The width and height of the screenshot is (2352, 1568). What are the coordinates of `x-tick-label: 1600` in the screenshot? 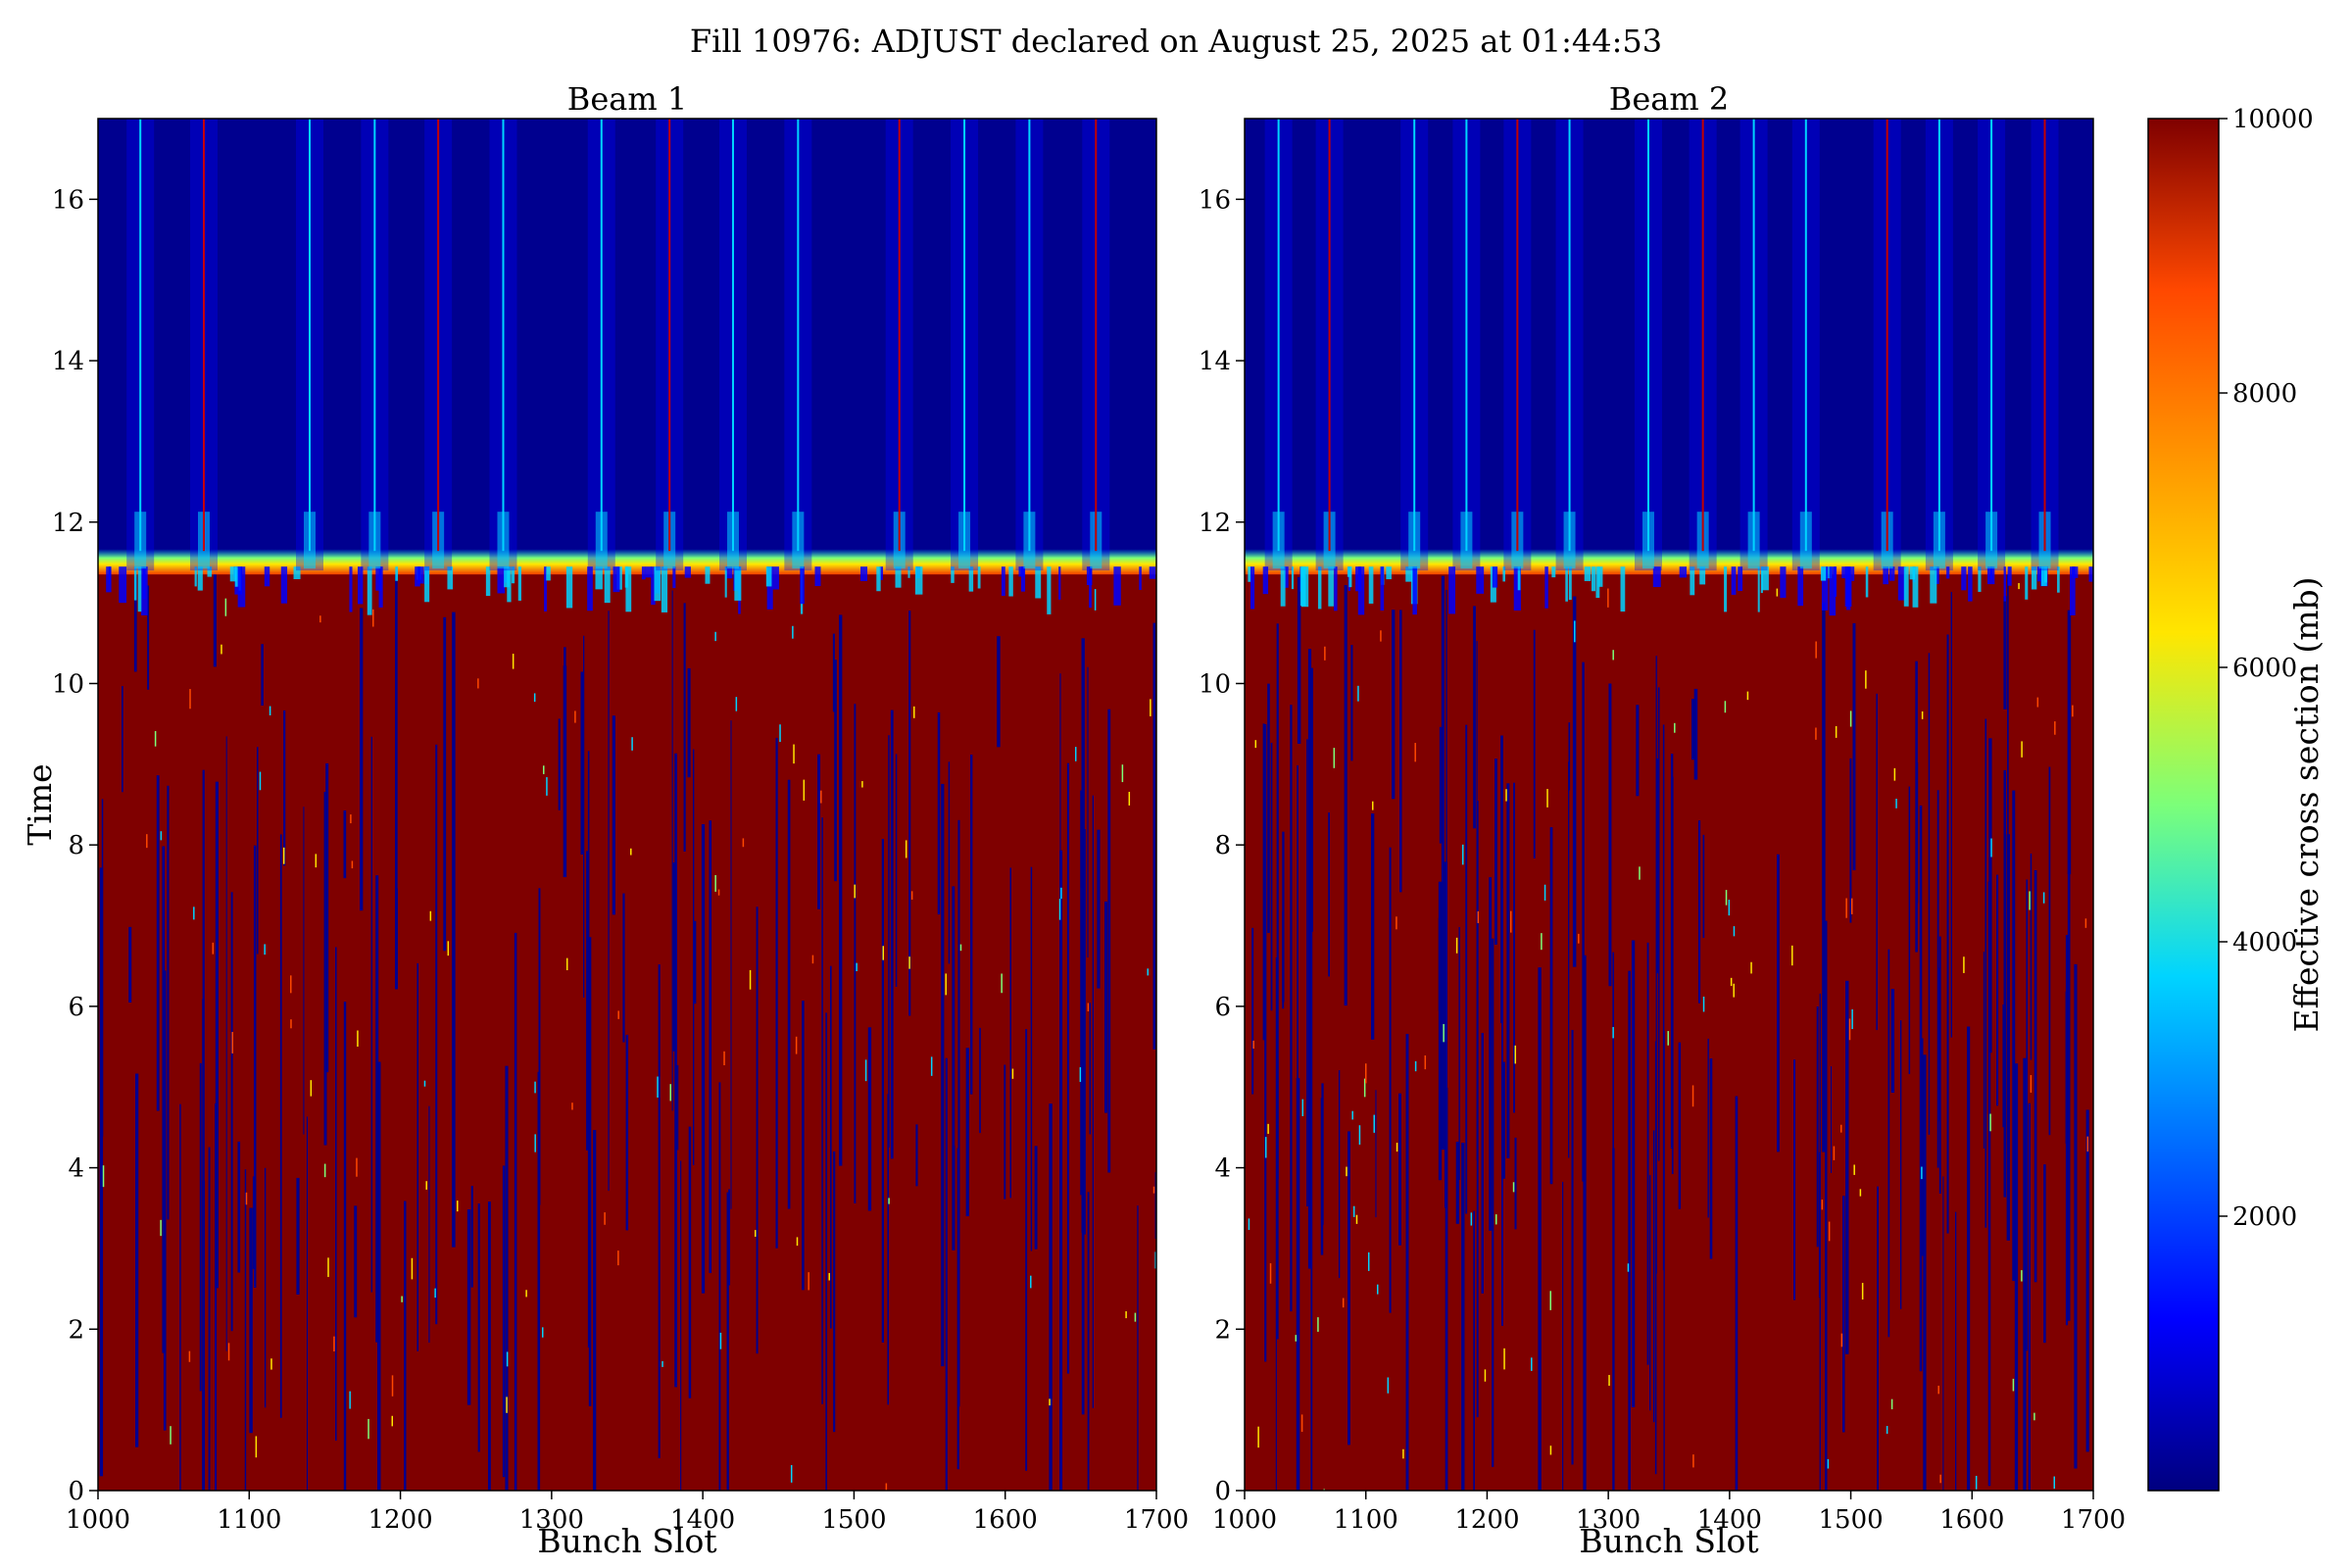 It's located at (1005, 1520).